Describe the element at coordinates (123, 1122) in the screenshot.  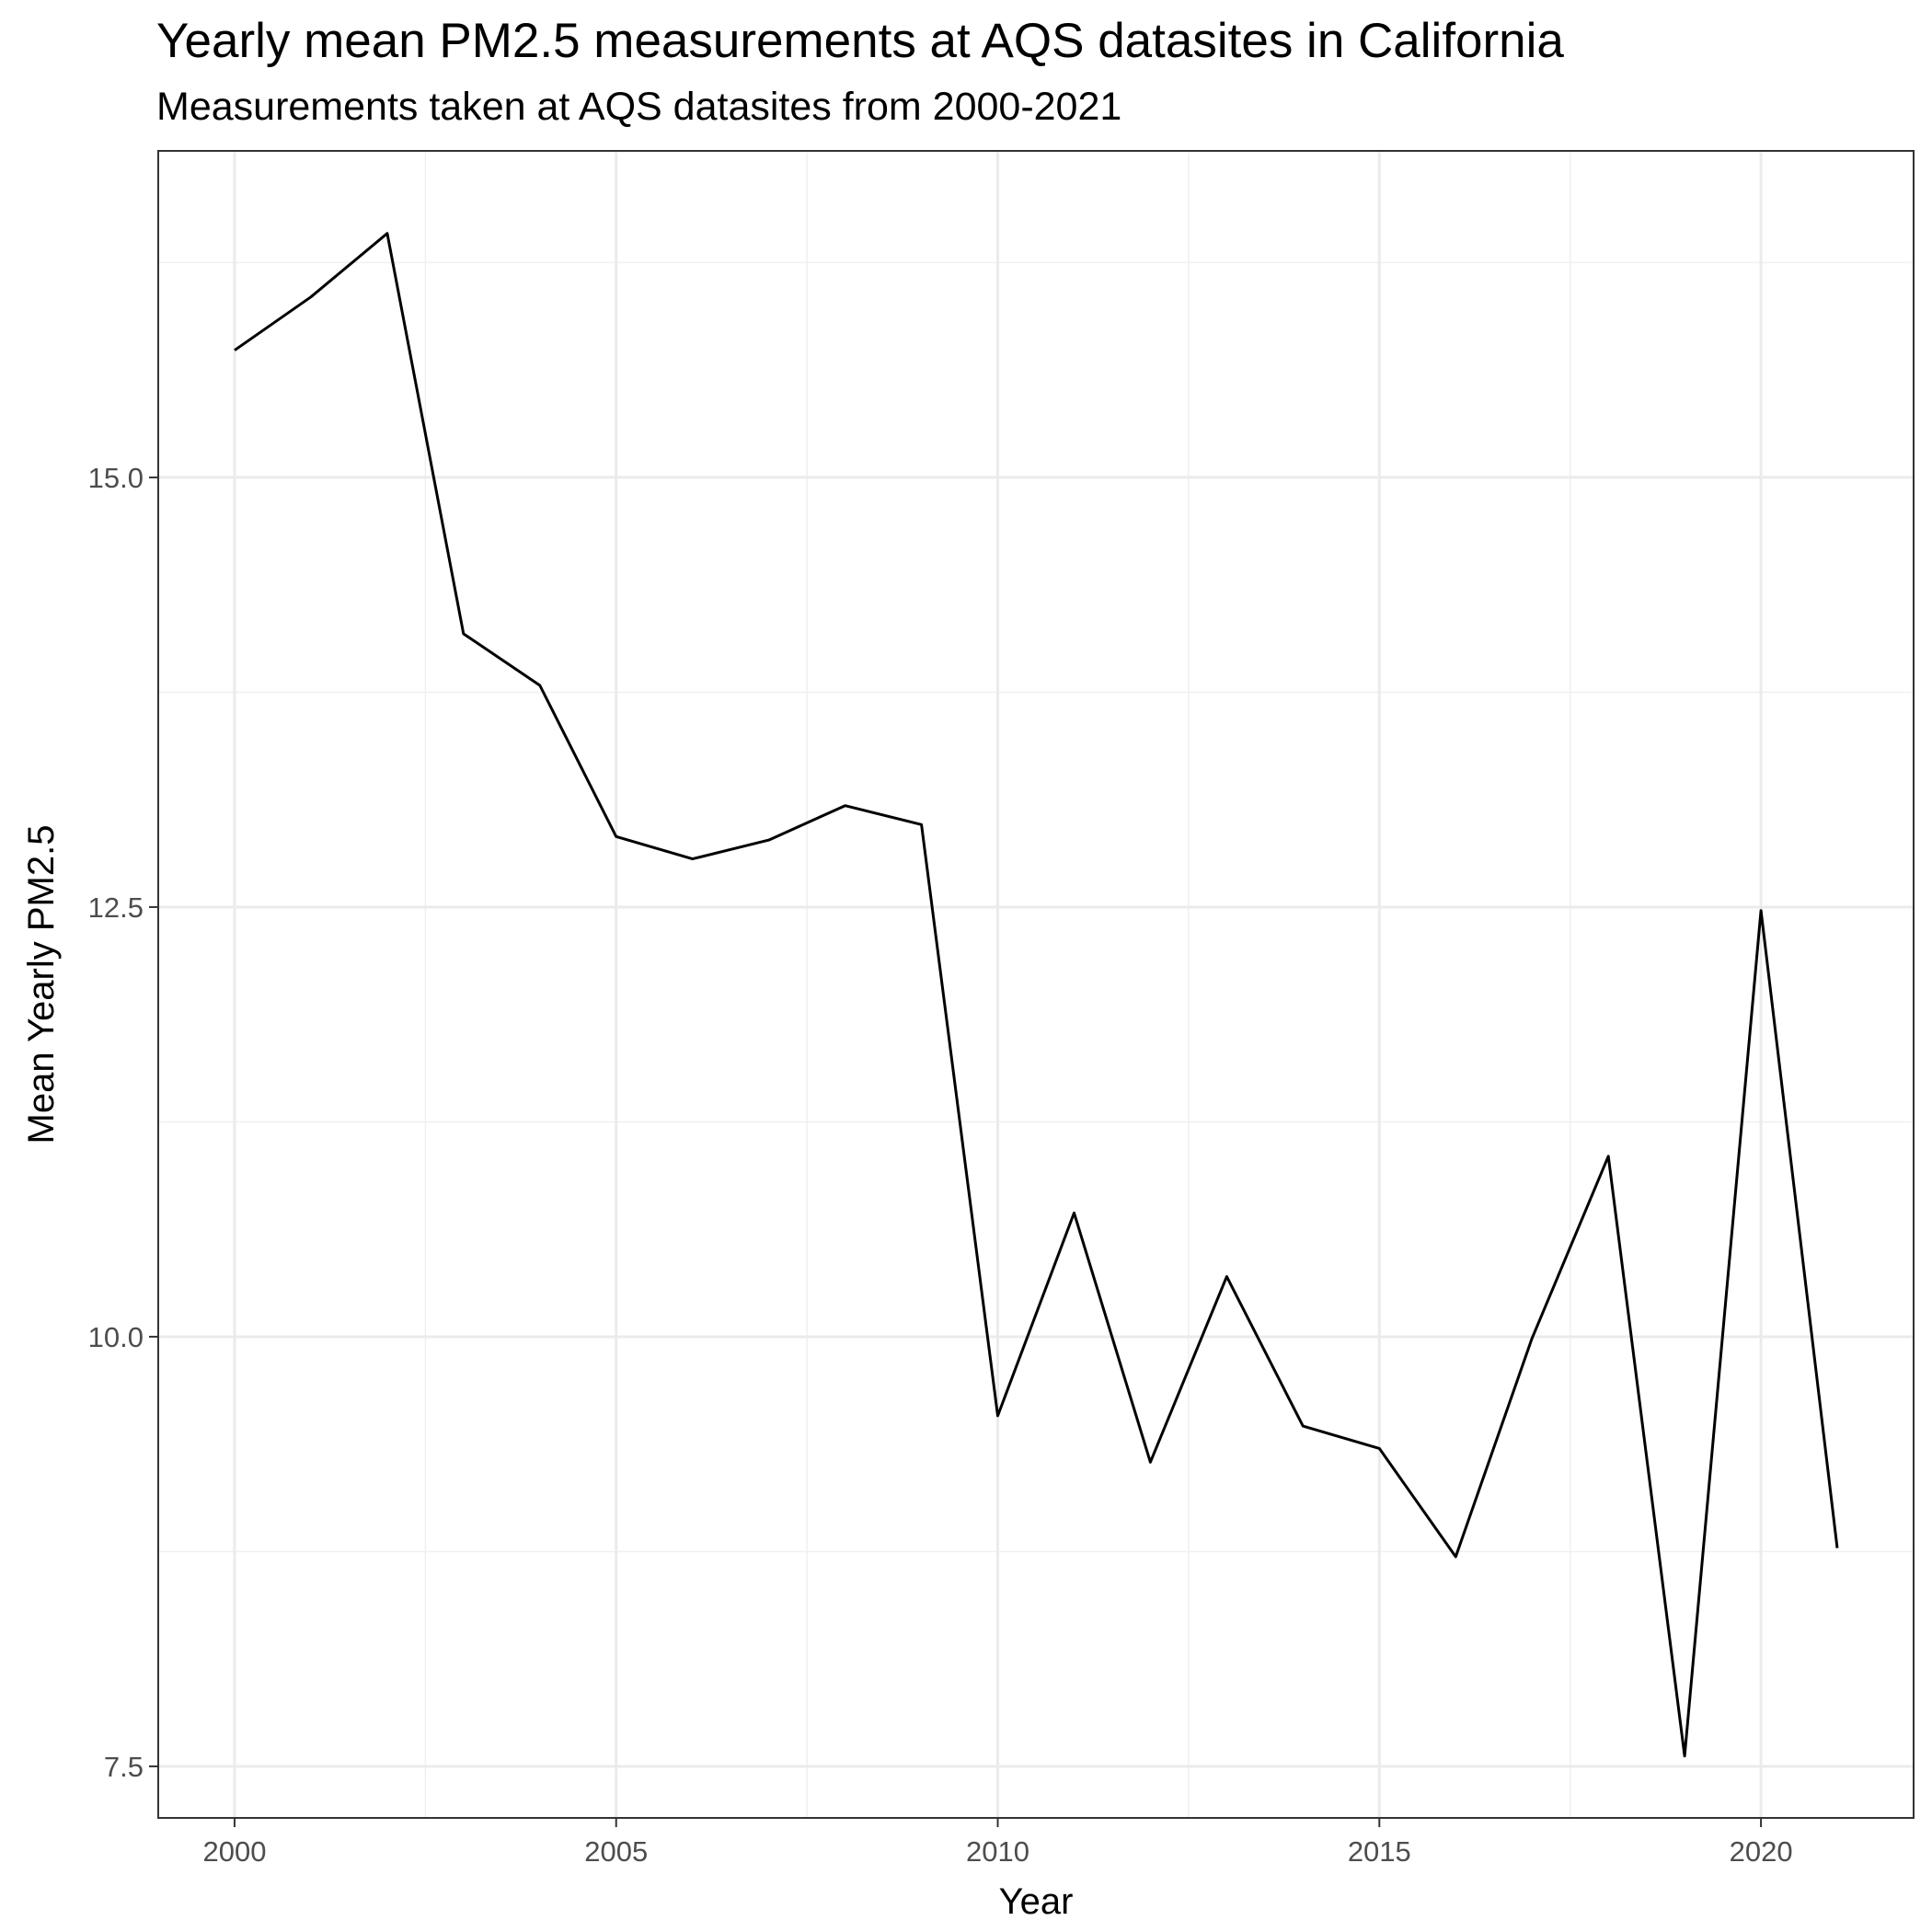
I see `y-axis: 7.5 10.0 12.5 15.0` at that location.